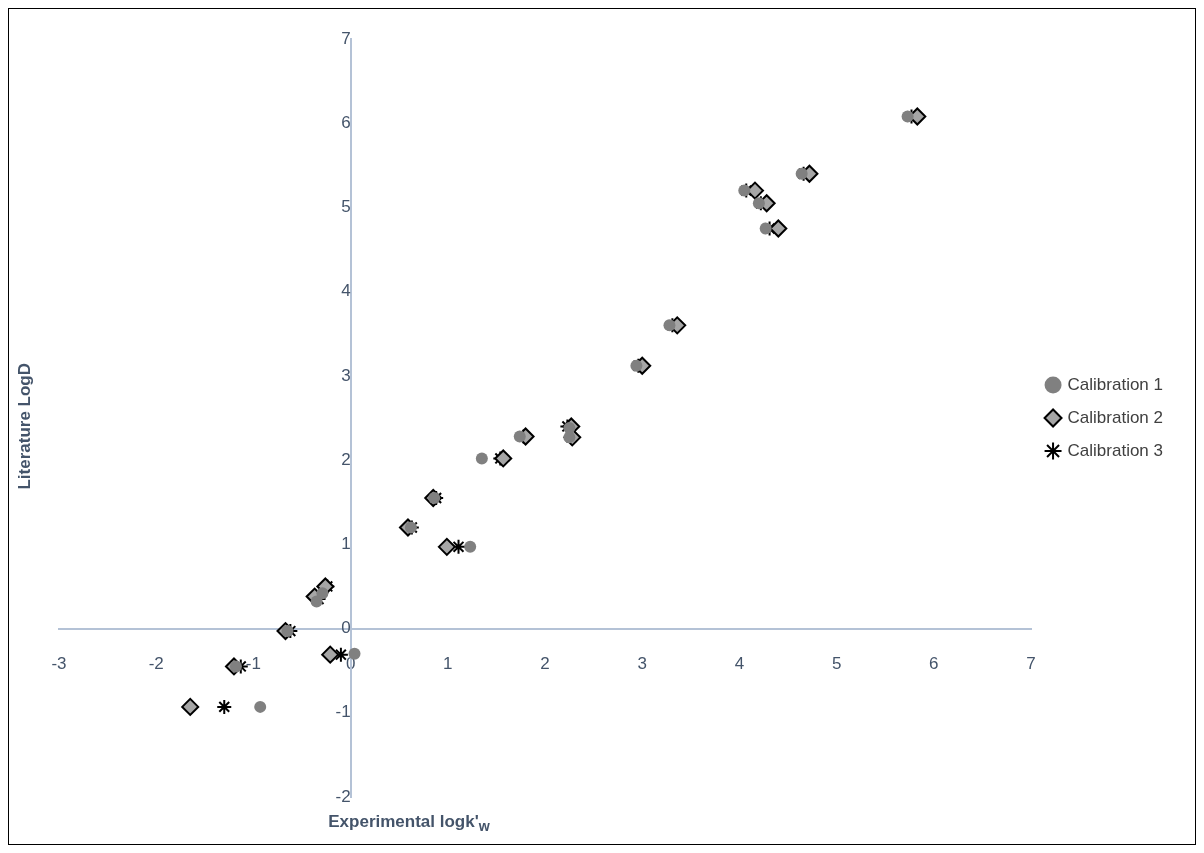  I want to click on legend-label: Calibration 1, so click(1115, 384).